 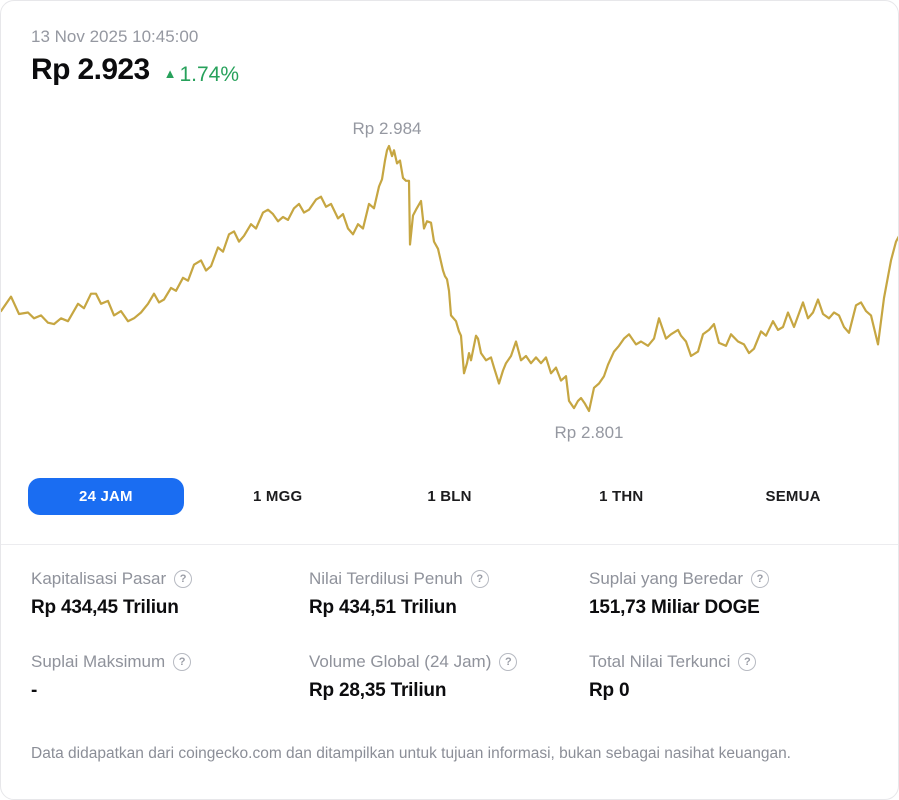 What do you see at coordinates (99, 578) in the screenshot?
I see `stat-label: Kapitalisasi Pasar` at bounding box center [99, 578].